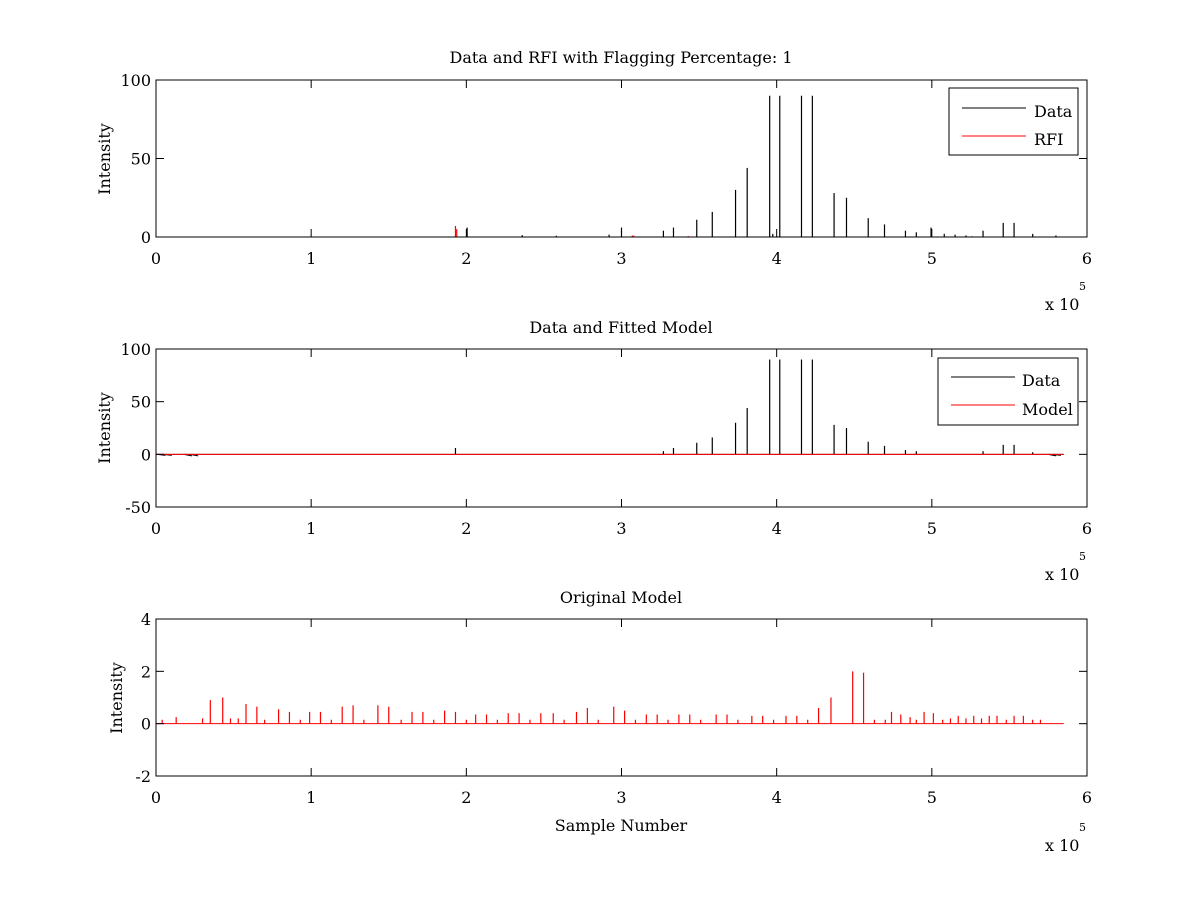 This screenshot has height=900, width=1200. I want to click on legend: Data RFI, so click(1013, 121).